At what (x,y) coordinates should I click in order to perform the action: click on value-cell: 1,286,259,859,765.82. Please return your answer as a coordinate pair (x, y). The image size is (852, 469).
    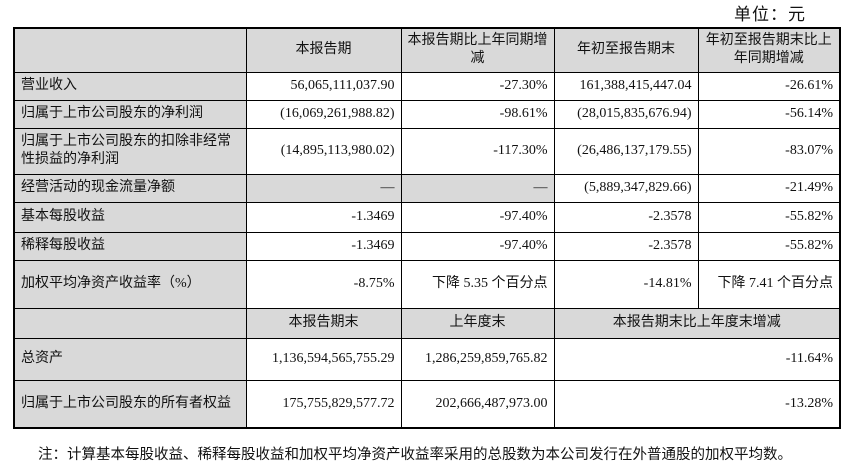
    Looking at the image, I should click on (477, 359).